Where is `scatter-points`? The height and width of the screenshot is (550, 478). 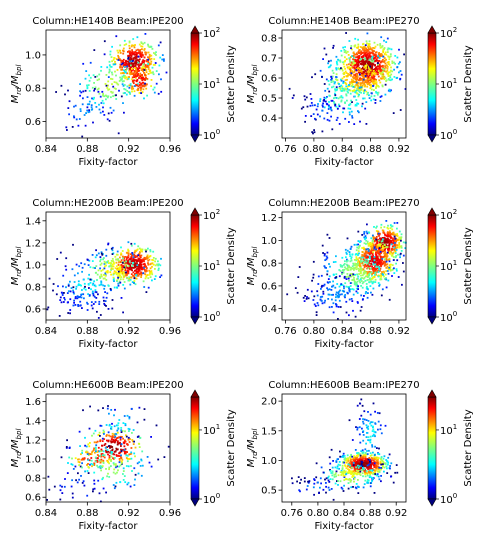
scatter-points is located at coordinates (104, 280).